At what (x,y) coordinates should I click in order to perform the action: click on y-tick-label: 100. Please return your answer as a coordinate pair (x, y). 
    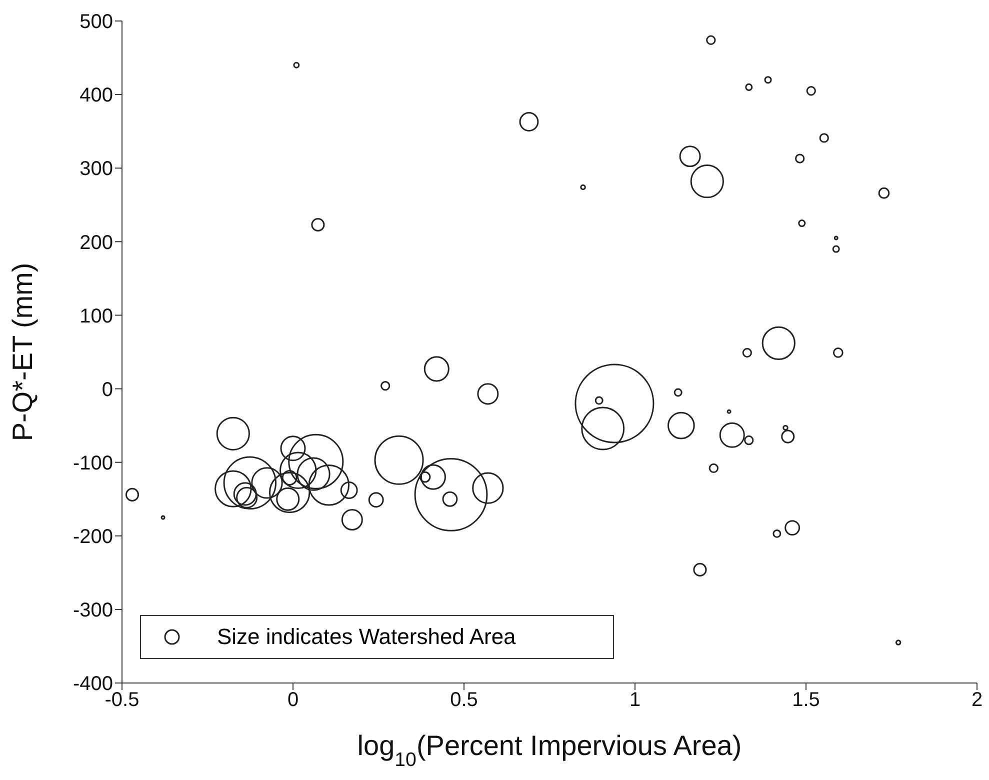
    Looking at the image, I should click on (96, 316).